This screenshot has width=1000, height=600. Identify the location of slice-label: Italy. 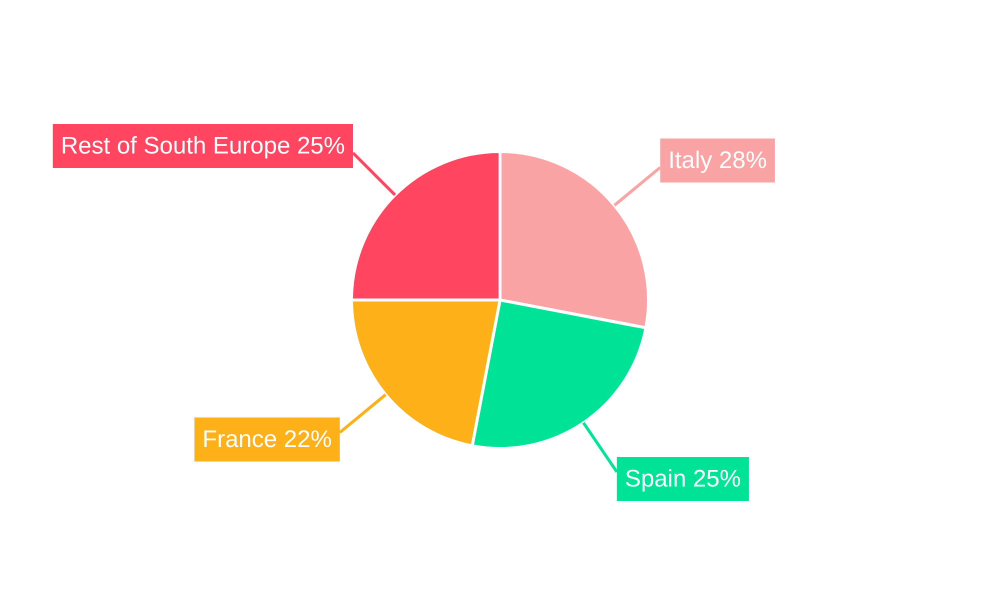
(690, 160).